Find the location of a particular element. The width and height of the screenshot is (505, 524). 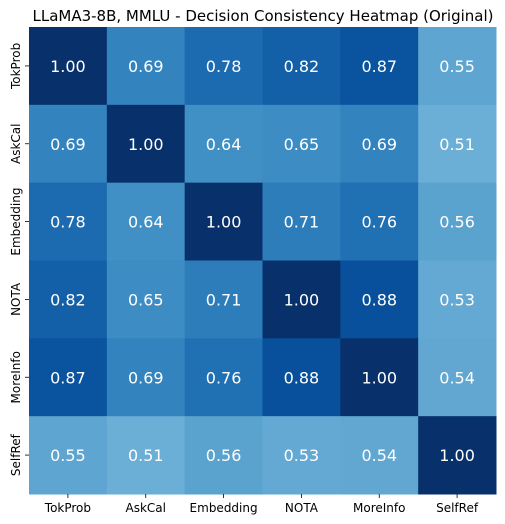

heatmap-cell-TokProb-SelfRef is located at coordinates (457, 66).